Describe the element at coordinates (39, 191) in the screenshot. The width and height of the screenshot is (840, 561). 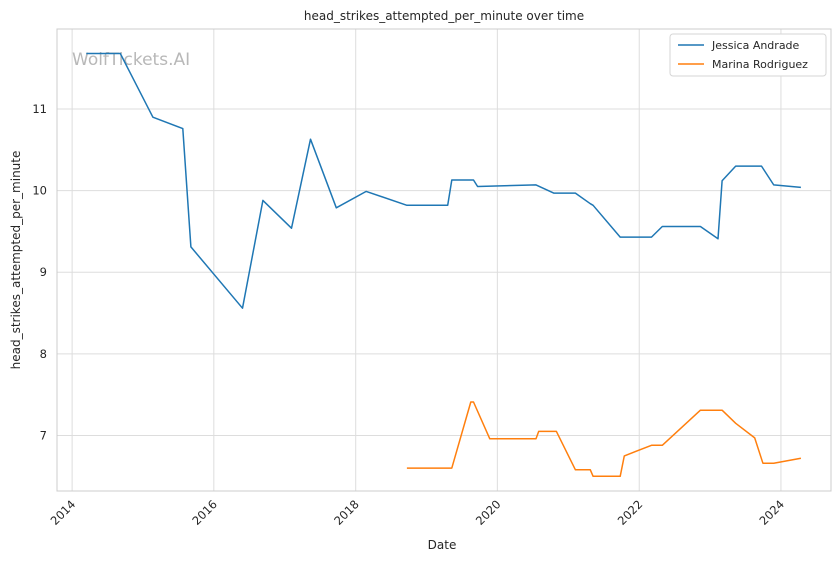
I see `y-tick-label: 10` at that location.